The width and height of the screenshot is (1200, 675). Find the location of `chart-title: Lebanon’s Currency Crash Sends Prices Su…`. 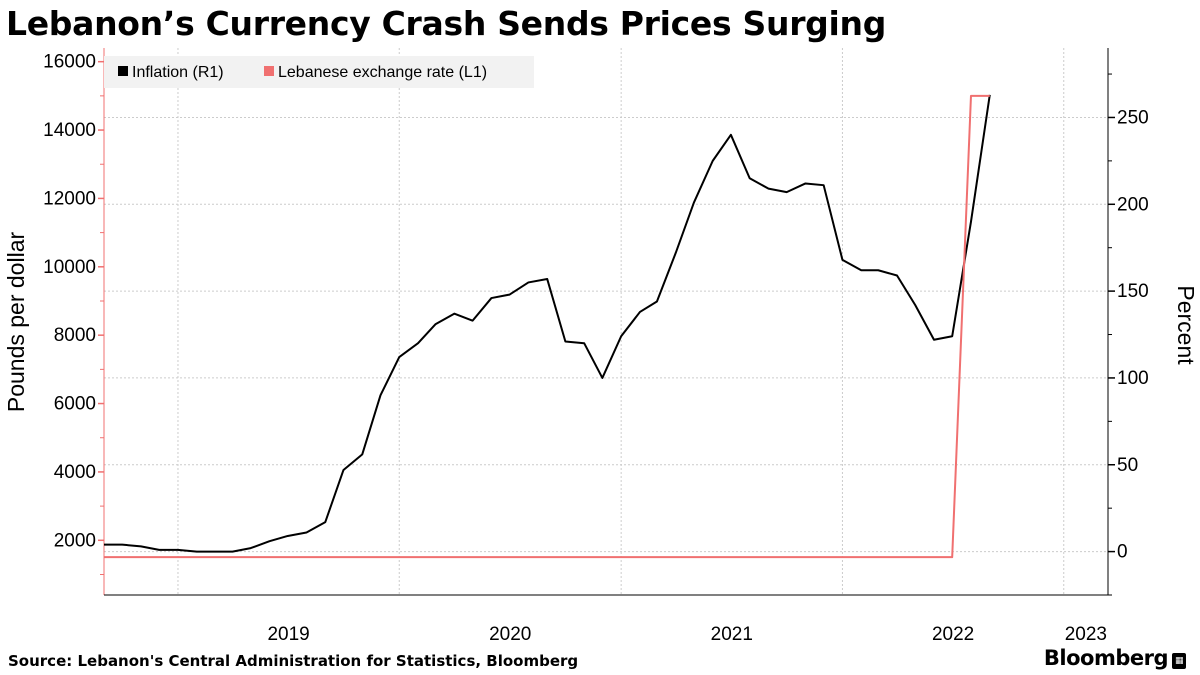

chart-title: Lebanon’s Currency Crash Sends Prices Su… is located at coordinates (446, 23).